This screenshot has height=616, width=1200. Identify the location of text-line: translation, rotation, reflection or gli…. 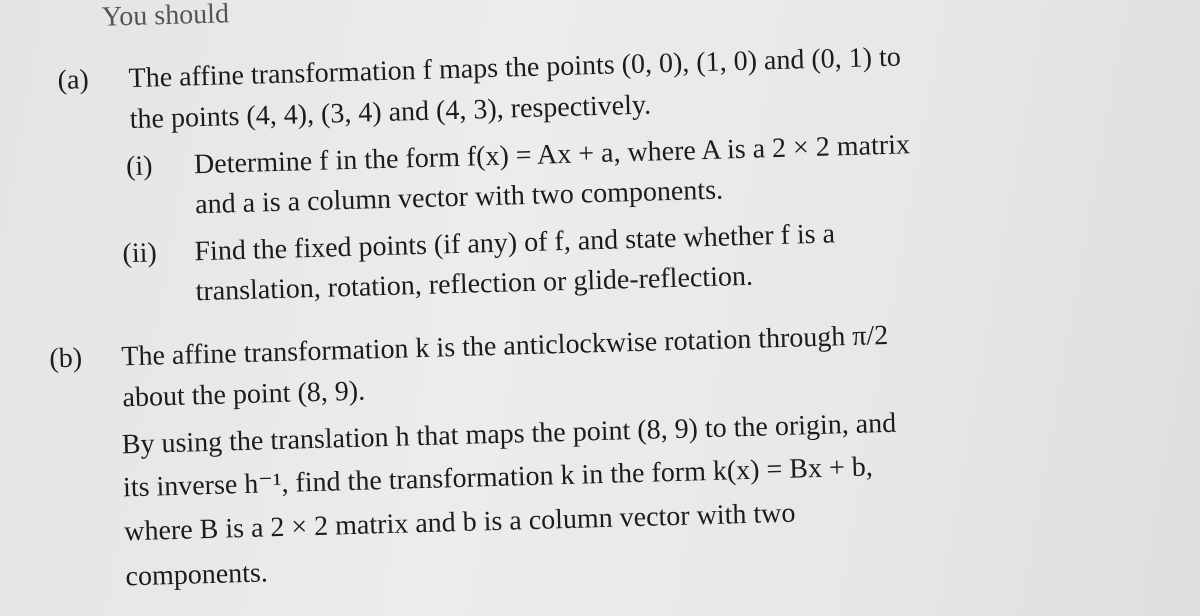
(474, 284).